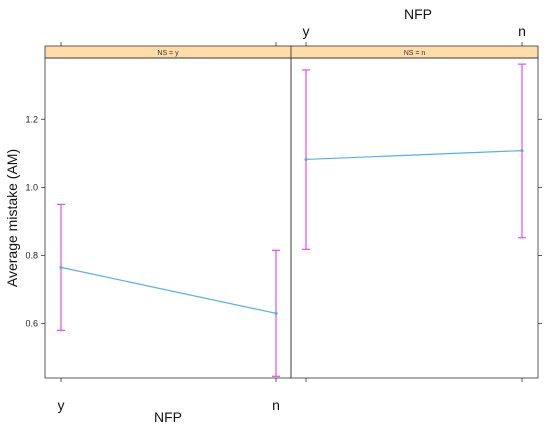 This screenshot has width=550, height=430. What do you see at coordinates (31, 324) in the screenshot?
I see `y-tick-label: 0.6` at bounding box center [31, 324].